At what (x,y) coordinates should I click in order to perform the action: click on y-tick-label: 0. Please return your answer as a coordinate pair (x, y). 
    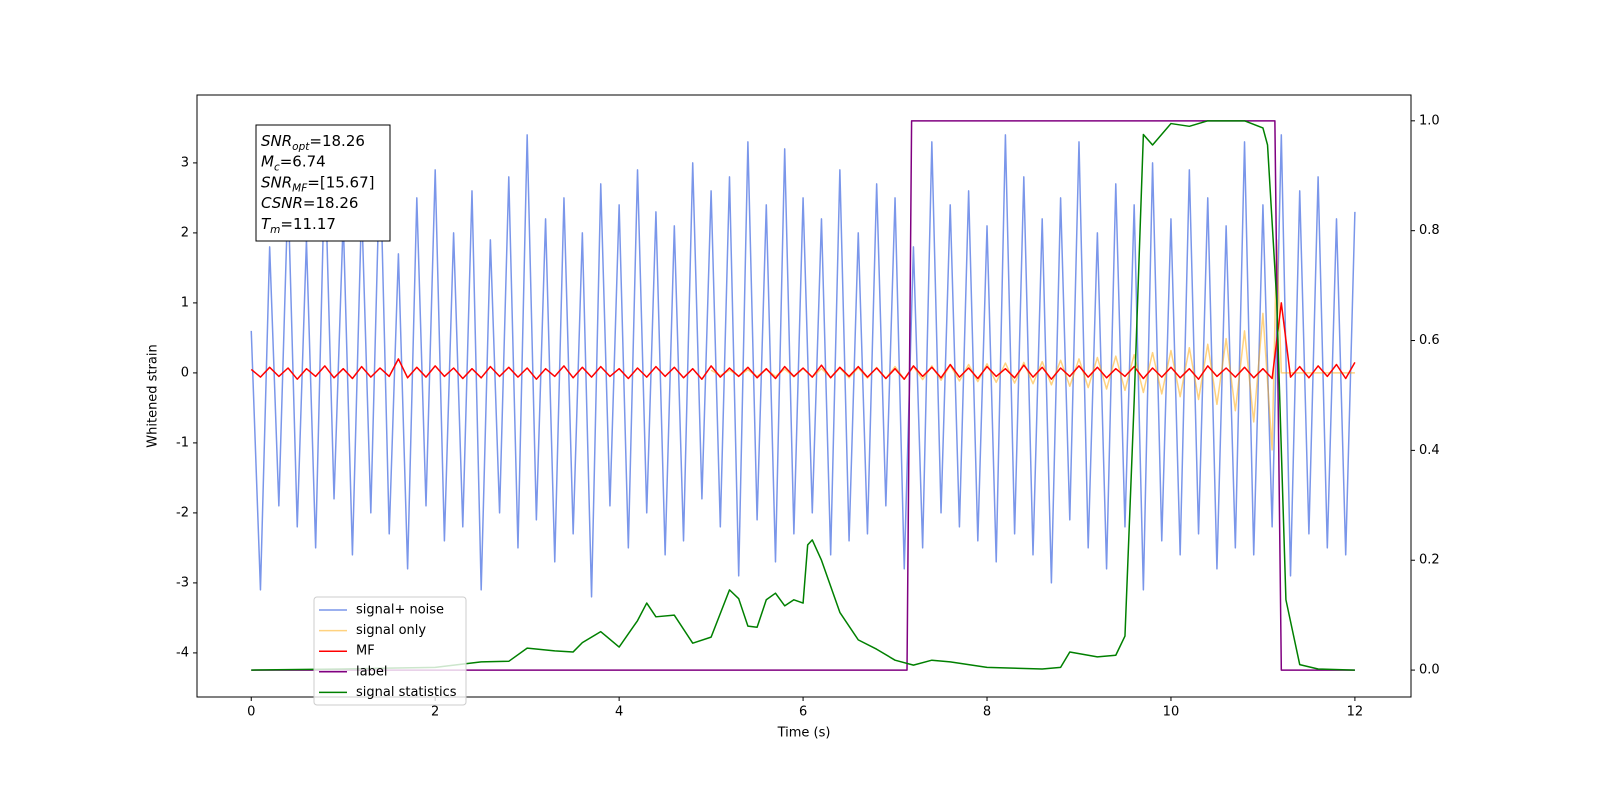
    Looking at the image, I should click on (185, 372).